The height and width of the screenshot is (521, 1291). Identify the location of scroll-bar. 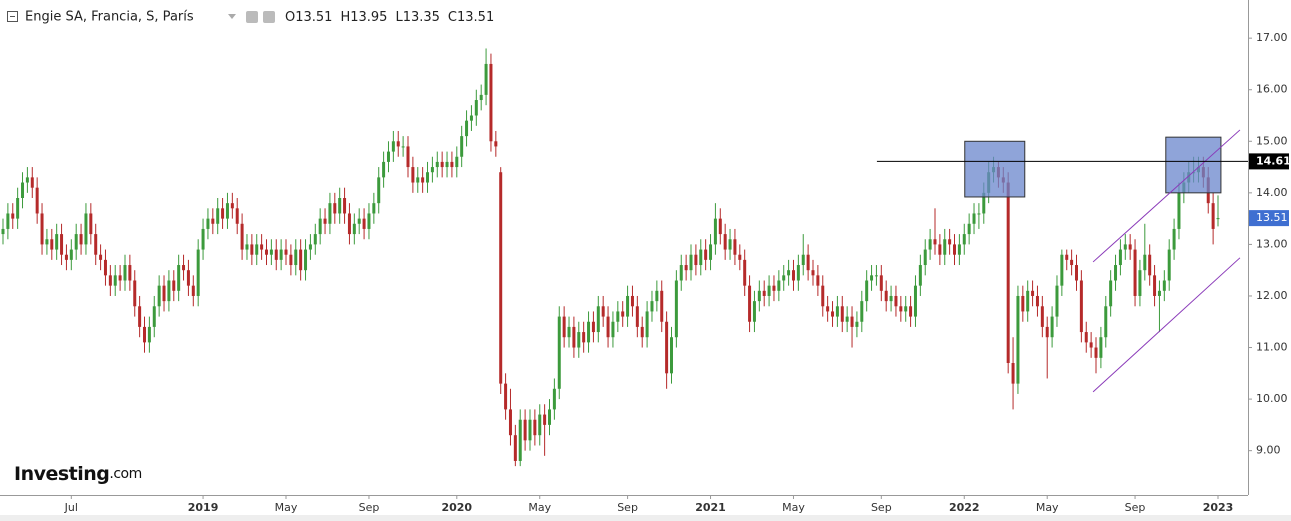
(645, 518).